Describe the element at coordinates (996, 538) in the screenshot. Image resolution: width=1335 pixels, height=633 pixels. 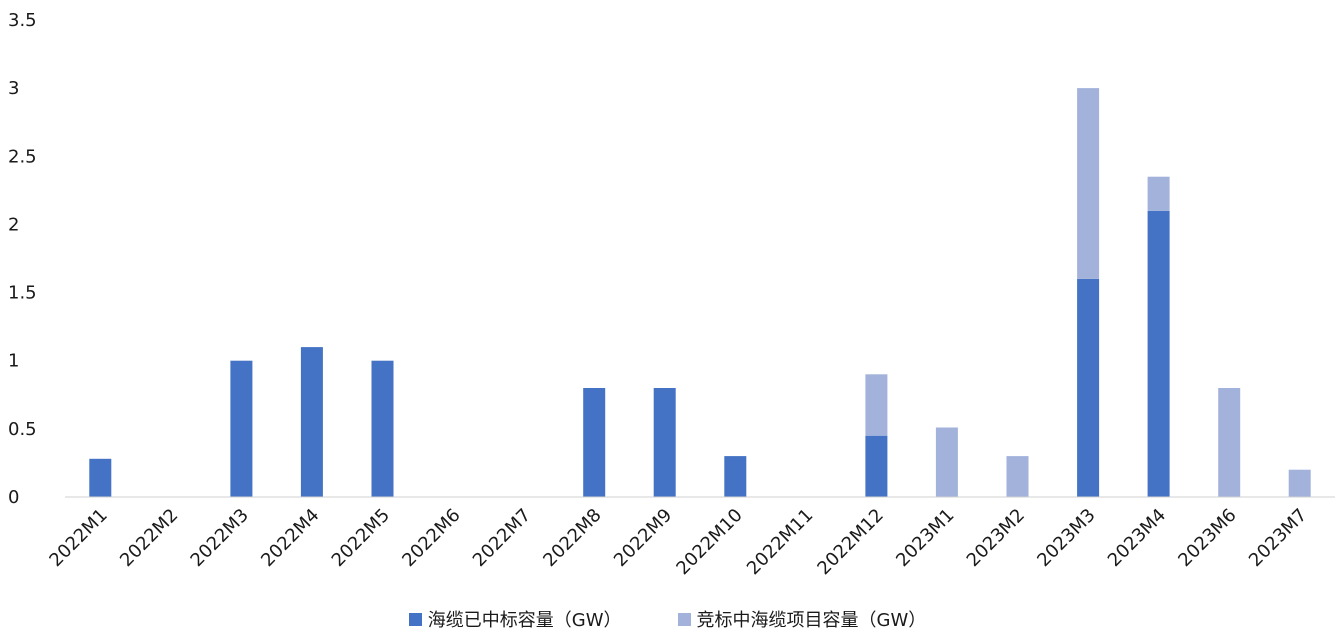
I see `x-tick-label: 2023M2` at that location.